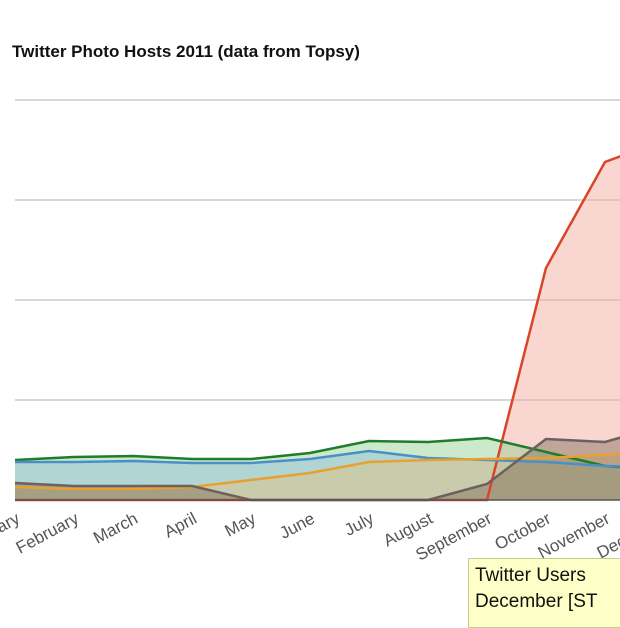  I want to click on tooltip-month: December [ST, so click(536, 601).